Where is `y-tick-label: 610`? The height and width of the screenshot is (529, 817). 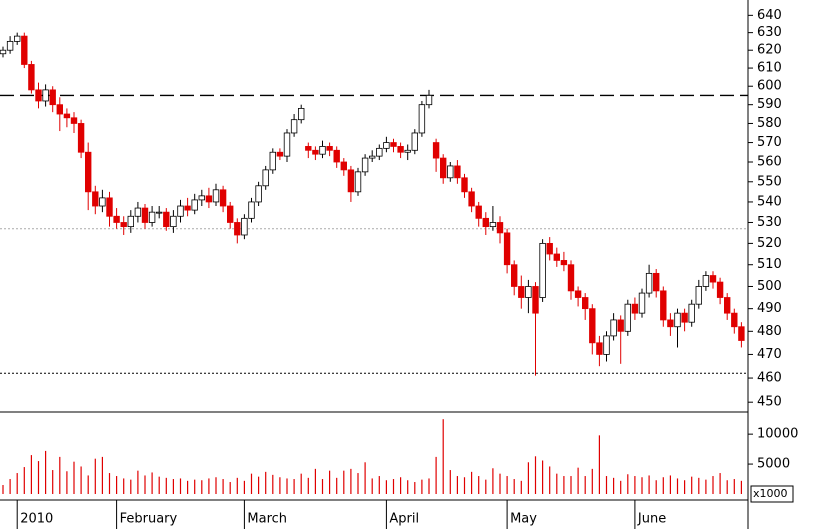
y-tick-label: 610 is located at coordinates (769, 68).